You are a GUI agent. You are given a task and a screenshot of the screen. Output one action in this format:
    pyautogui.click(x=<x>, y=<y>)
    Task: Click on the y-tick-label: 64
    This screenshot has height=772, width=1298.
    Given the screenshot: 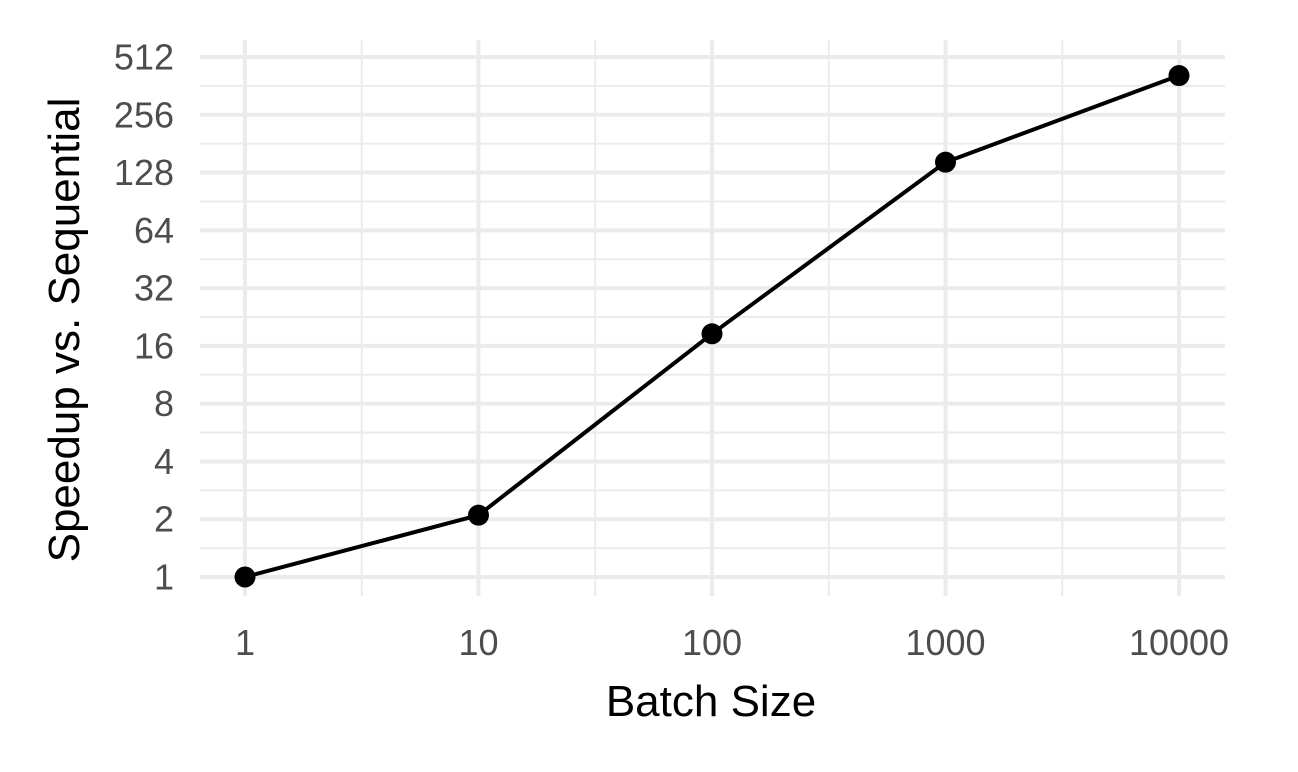 What is the action you would take?
    pyautogui.click(x=154, y=230)
    